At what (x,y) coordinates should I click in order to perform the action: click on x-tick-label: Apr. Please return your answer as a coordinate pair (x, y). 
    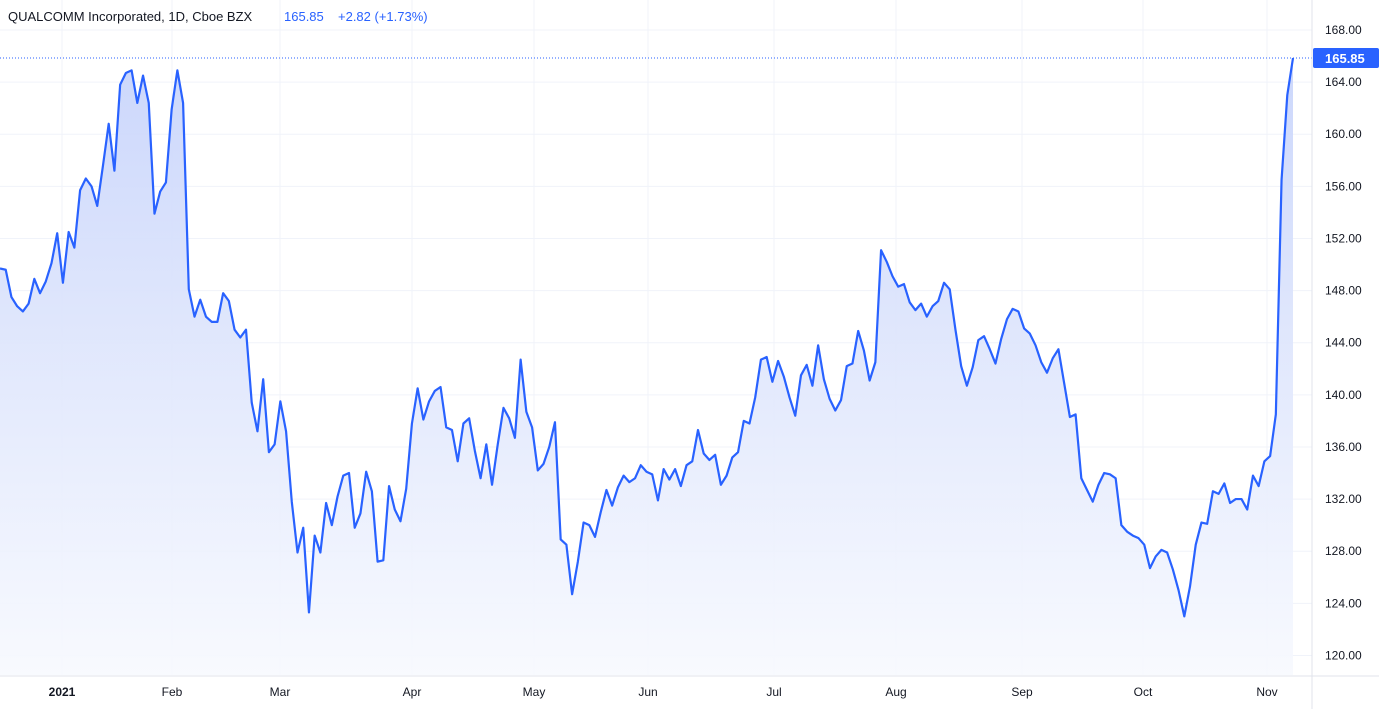
    Looking at the image, I should click on (412, 692).